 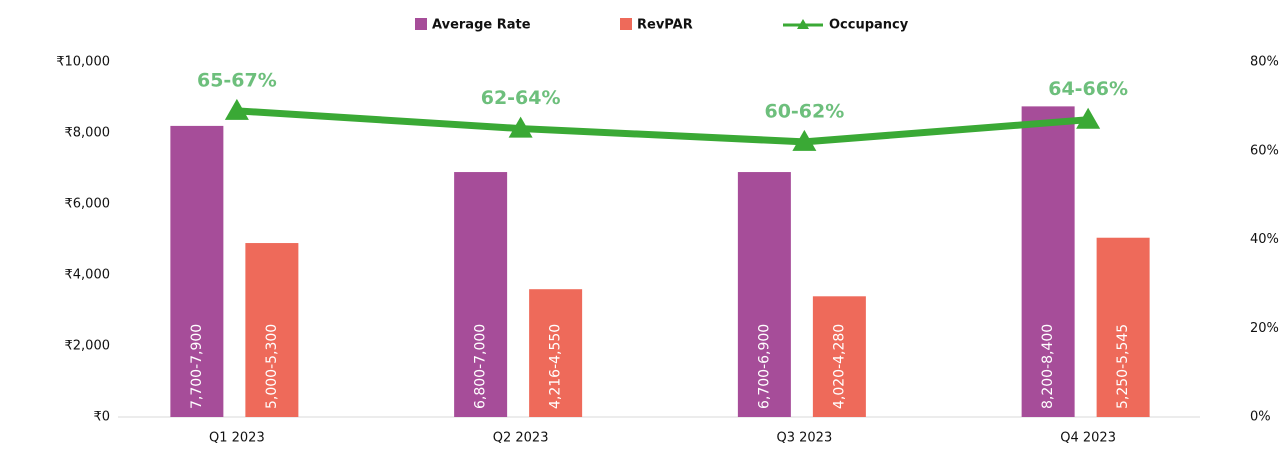 What do you see at coordinates (1088, 89) in the screenshot?
I see `line-label: 64-66%` at bounding box center [1088, 89].